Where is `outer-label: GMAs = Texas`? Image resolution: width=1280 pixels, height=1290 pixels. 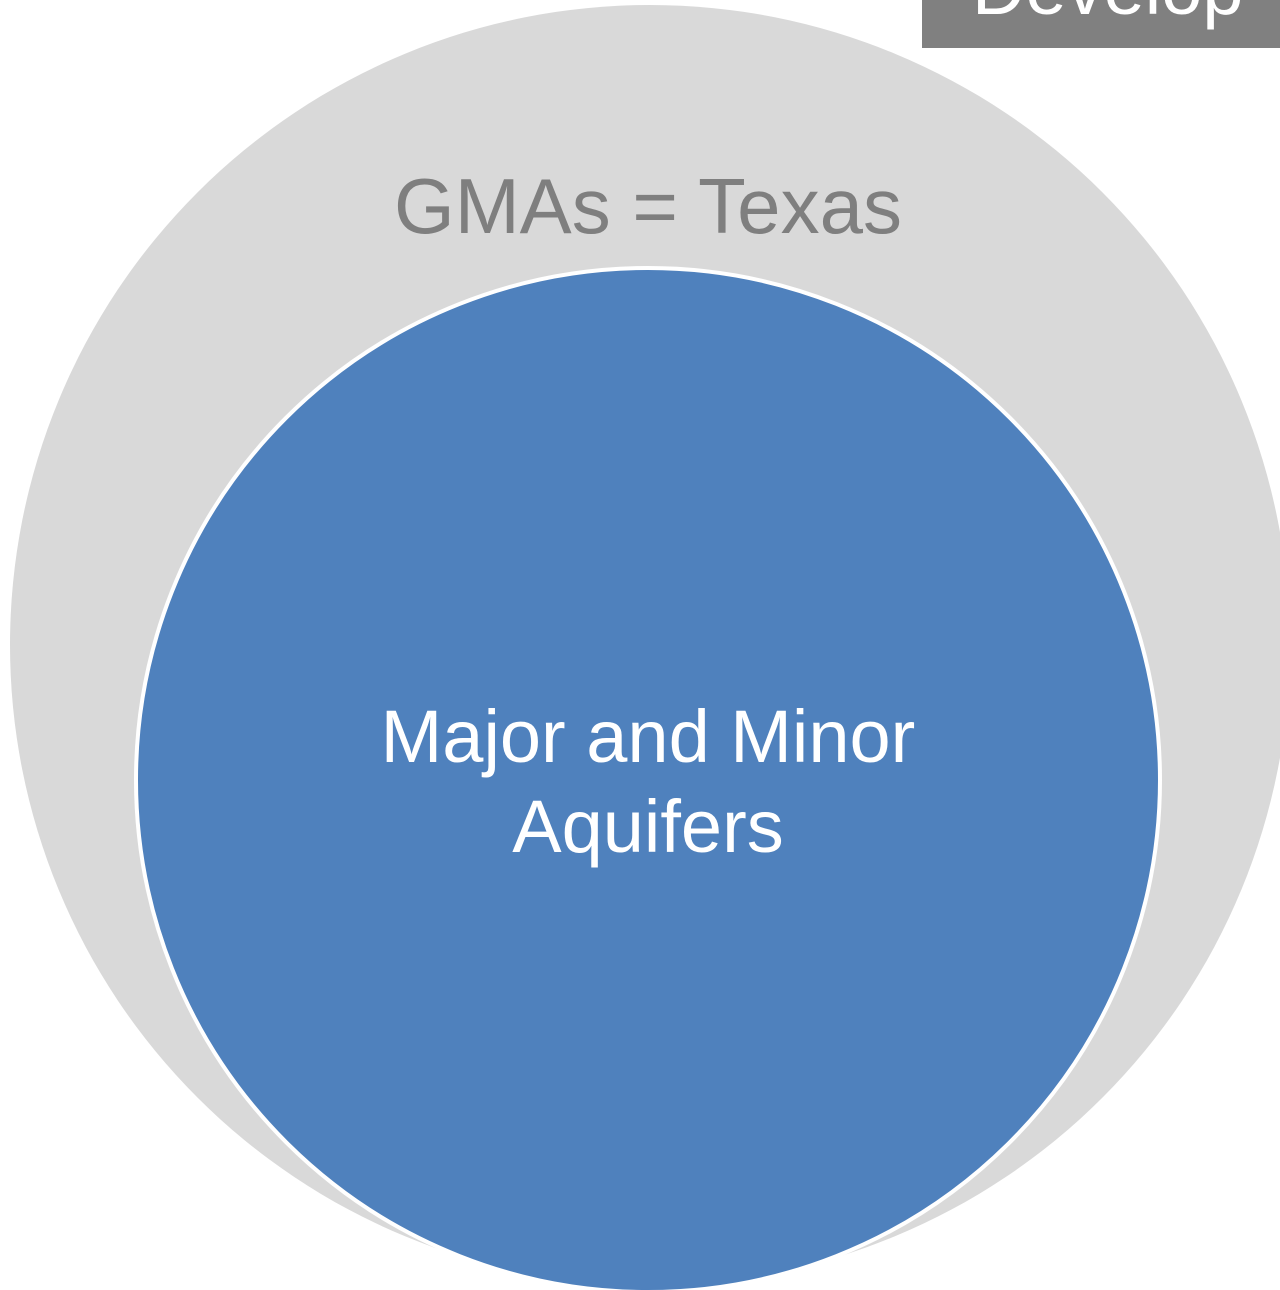
outer-label: GMAs = Texas is located at coordinates (648, 206).